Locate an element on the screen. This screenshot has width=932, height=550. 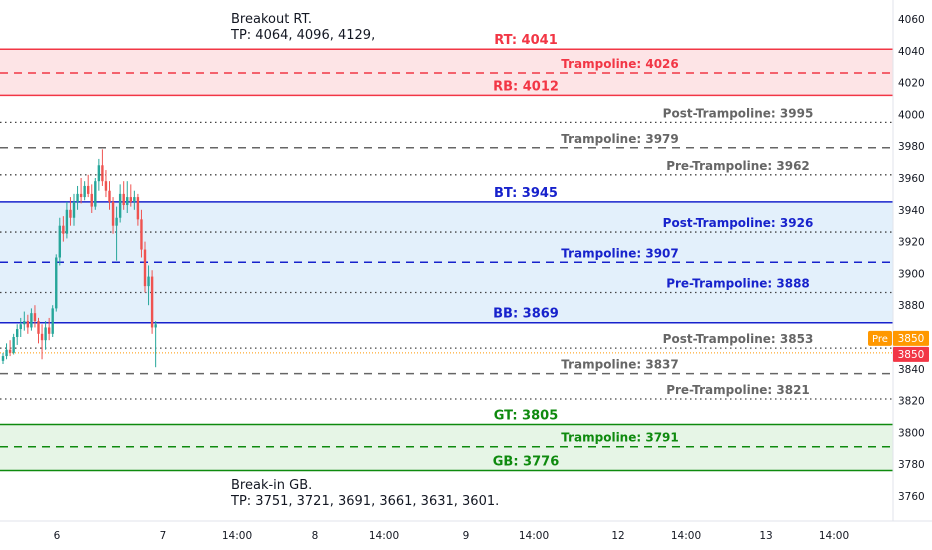
top-note-targets: TP: 4064, 4096, 4129, is located at coordinates (303, 35).